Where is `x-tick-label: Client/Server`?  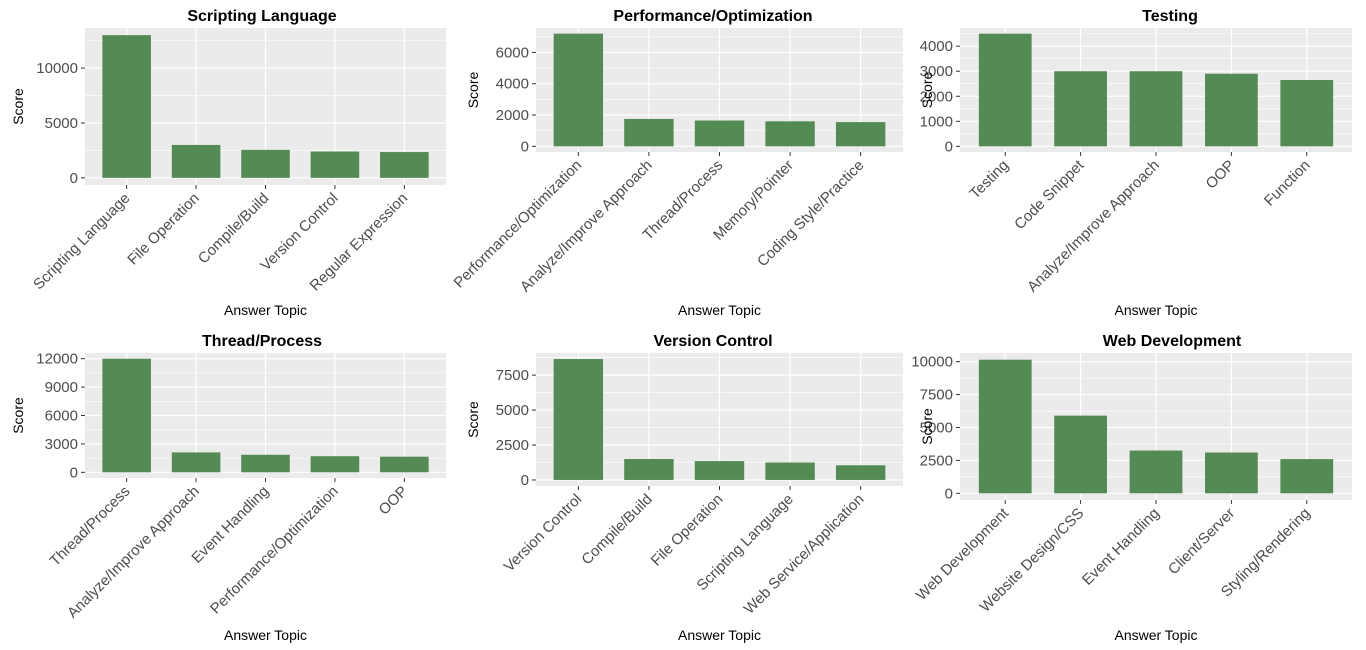
x-tick-label: Client/Server is located at coordinates (1201, 541).